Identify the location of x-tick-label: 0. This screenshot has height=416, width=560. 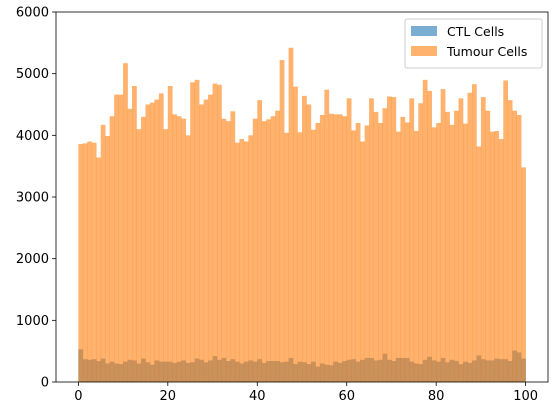
(78, 396).